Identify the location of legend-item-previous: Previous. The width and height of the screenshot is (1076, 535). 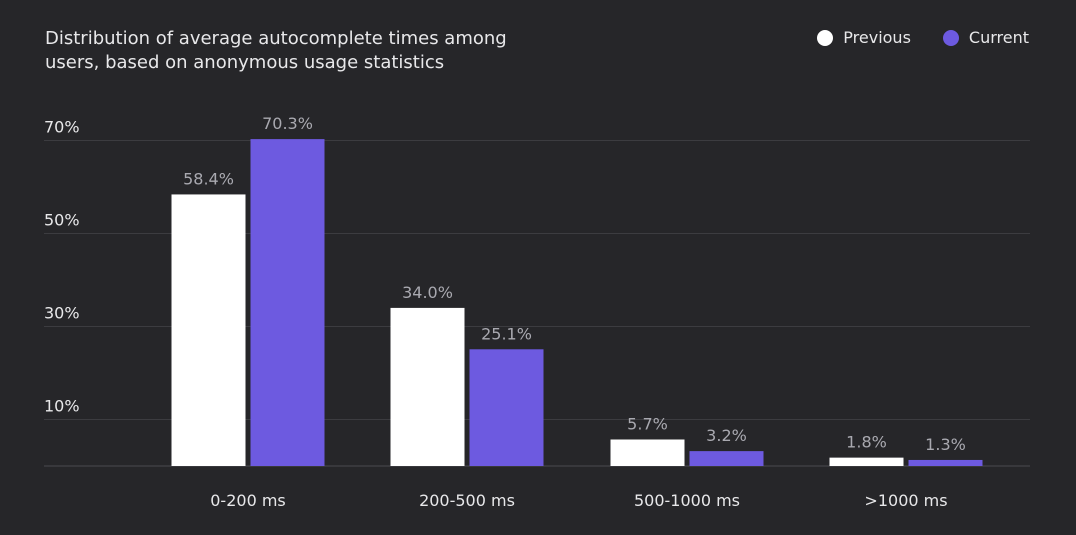
(864, 38).